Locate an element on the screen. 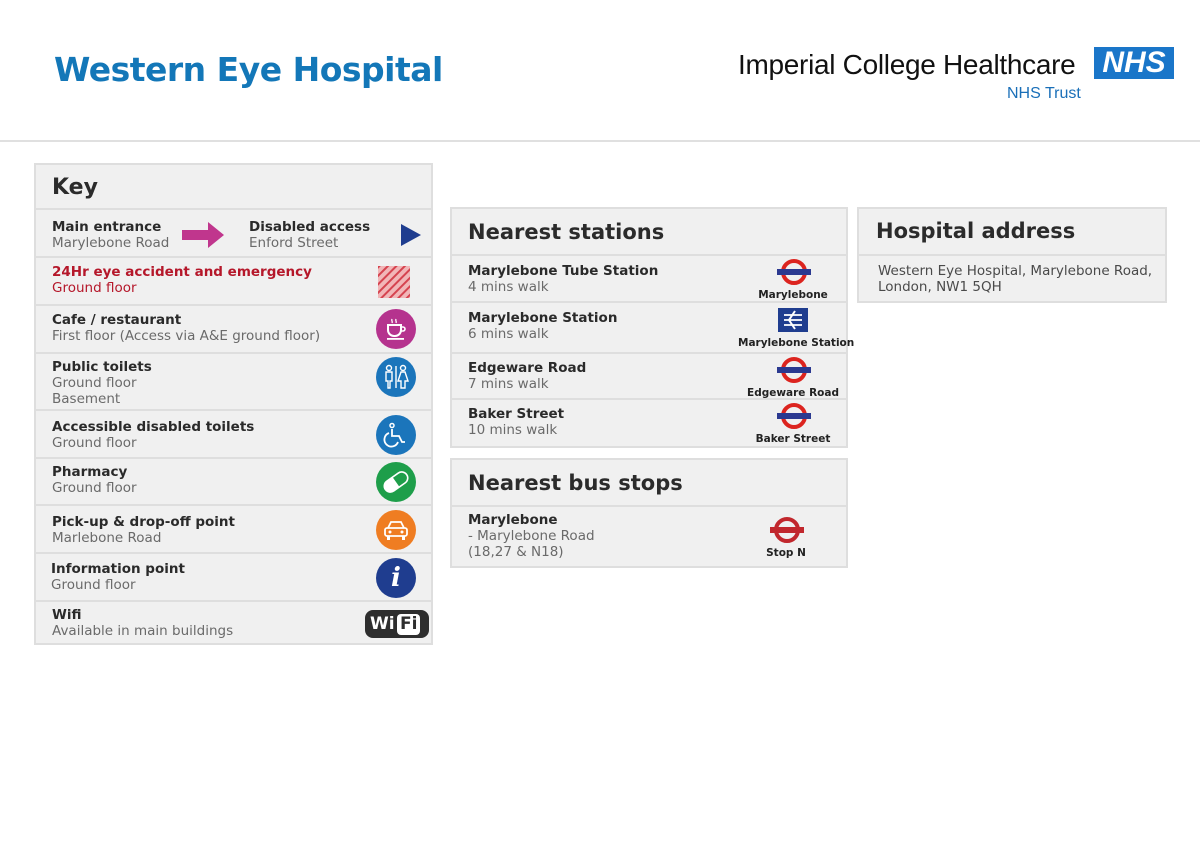 Image resolution: width=1200 pixels, height=849 pixels. info-icon: i is located at coordinates (396, 578).